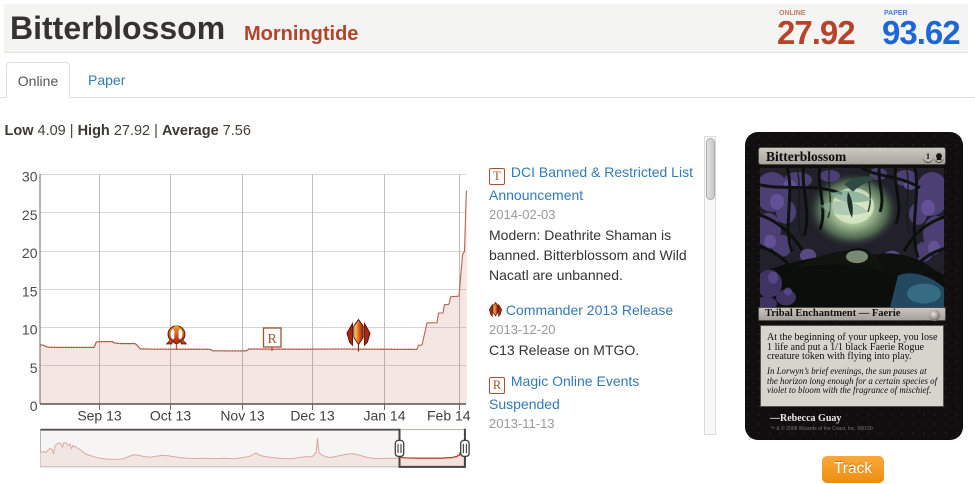 The image size is (975, 484). I want to click on svg-text: 20, so click(30, 253).